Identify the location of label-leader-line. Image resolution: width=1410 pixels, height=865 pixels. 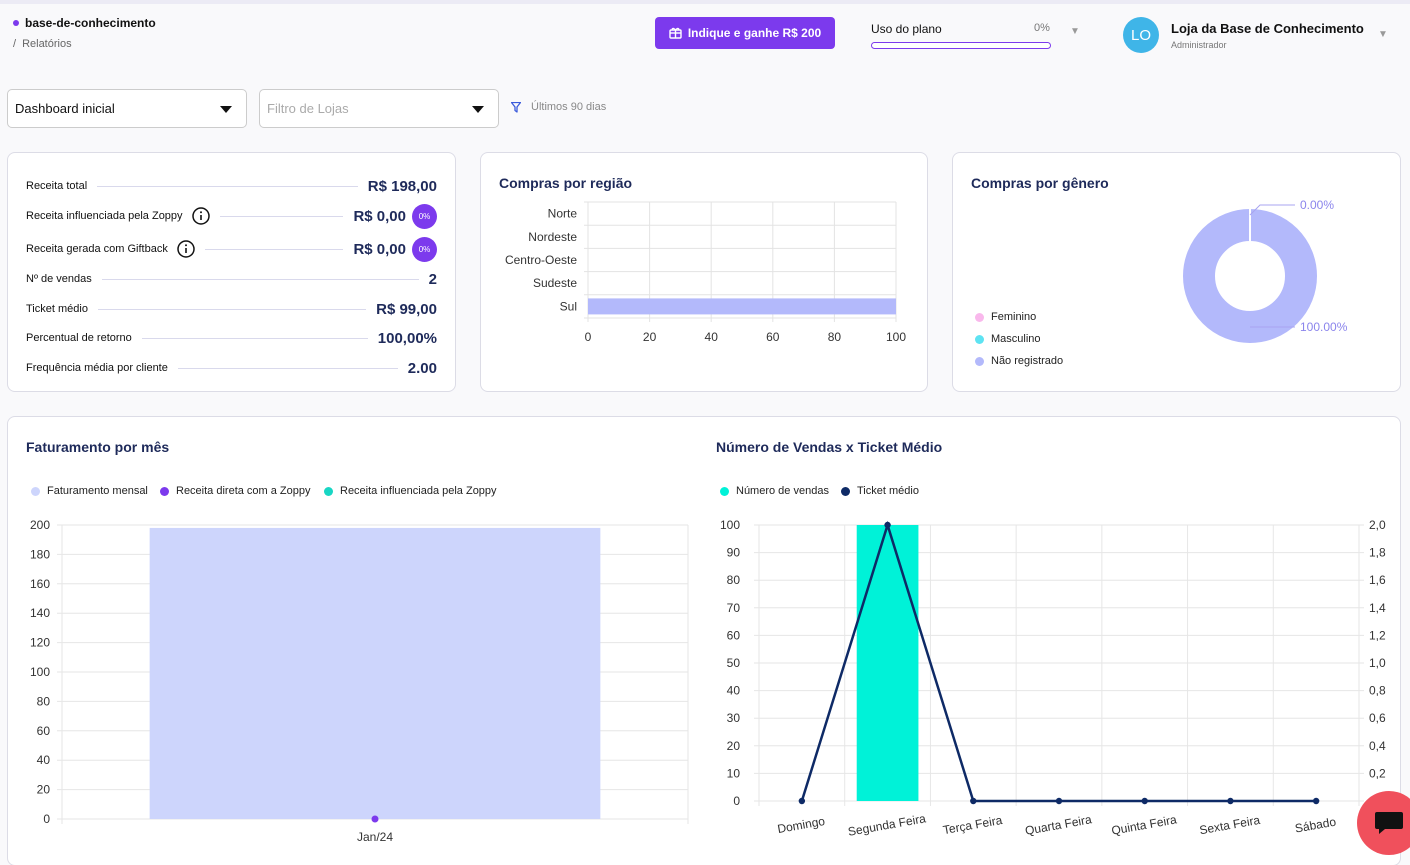
(1272, 210).